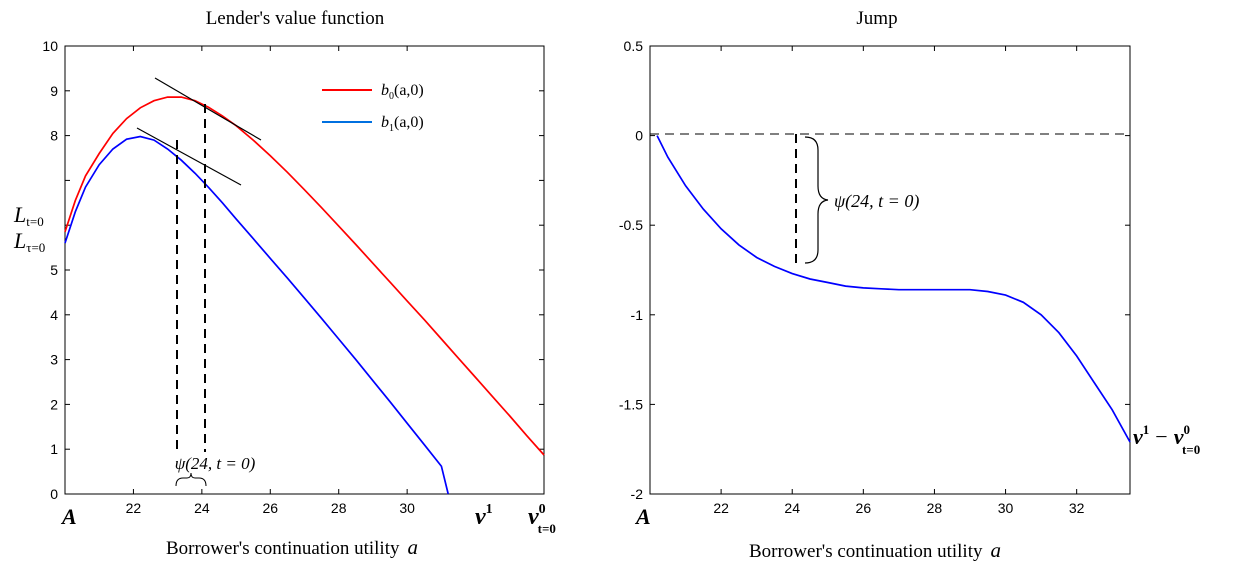 This screenshot has width=1249, height=565. Describe the element at coordinates (54, 404) in the screenshot. I see `left-y-tick-label: 2` at that location.